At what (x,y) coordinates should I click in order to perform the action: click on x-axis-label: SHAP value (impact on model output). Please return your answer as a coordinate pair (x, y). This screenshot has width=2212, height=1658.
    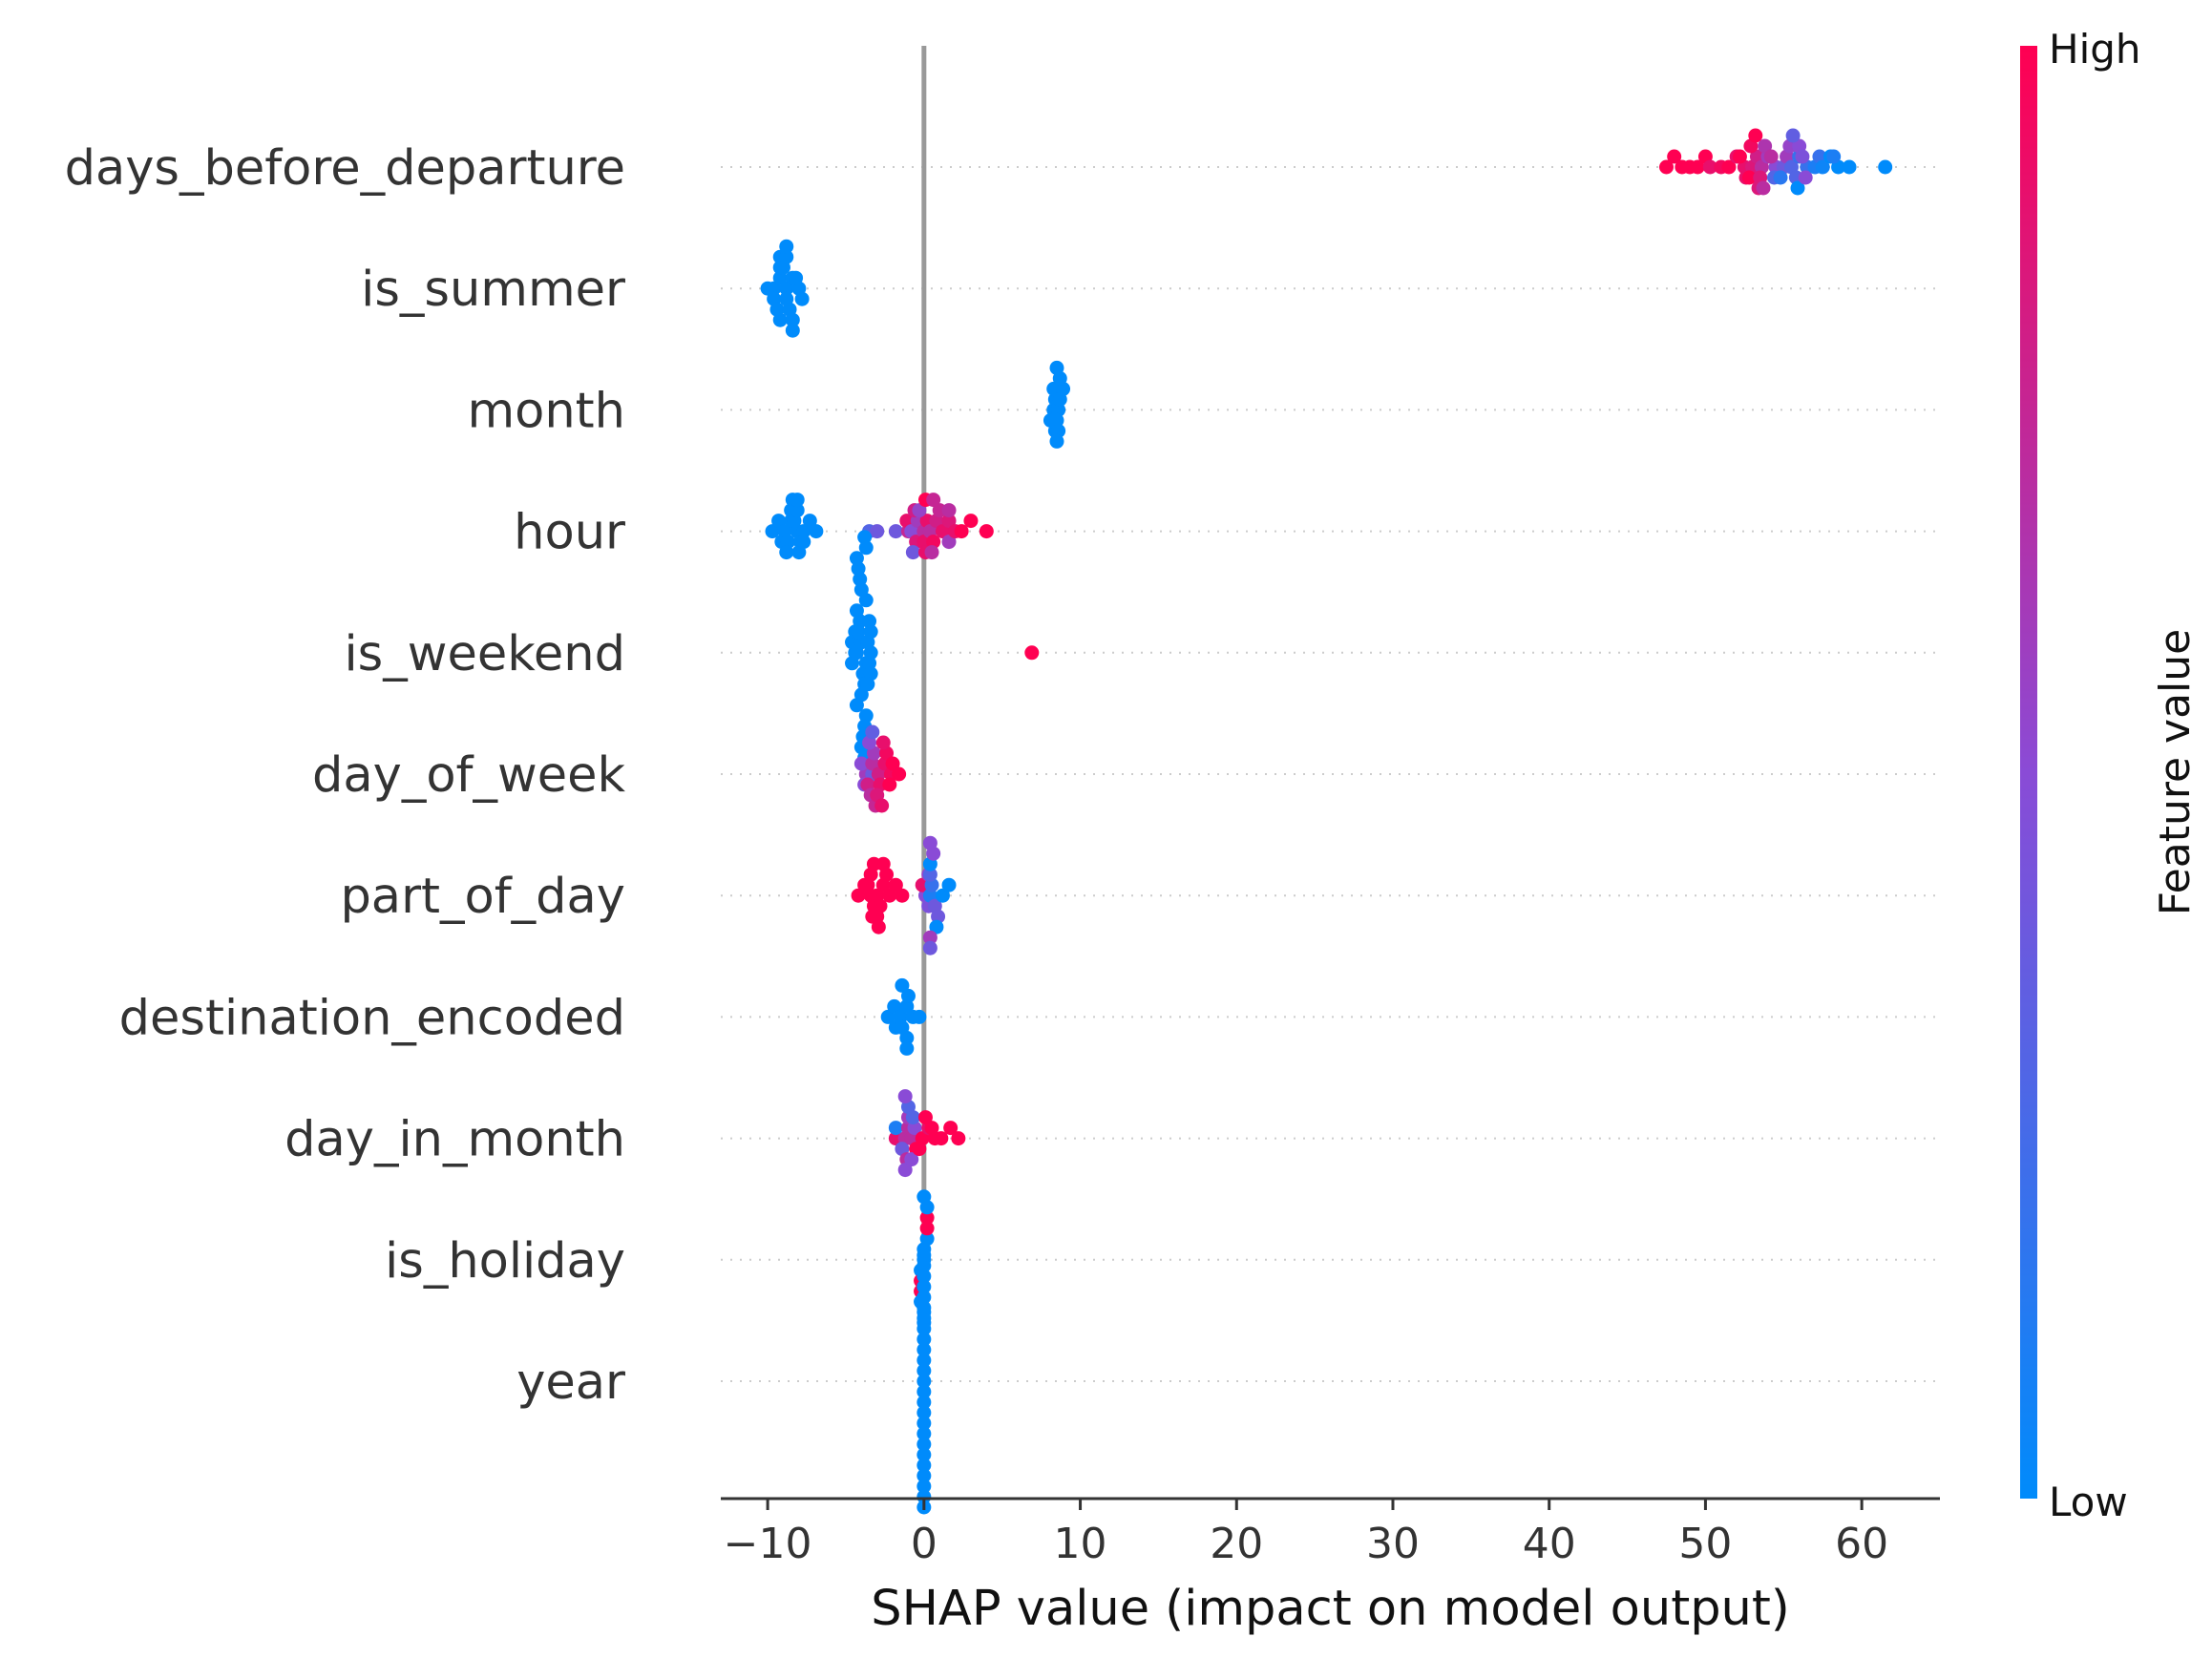
    Looking at the image, I should click on (1330, 1609).